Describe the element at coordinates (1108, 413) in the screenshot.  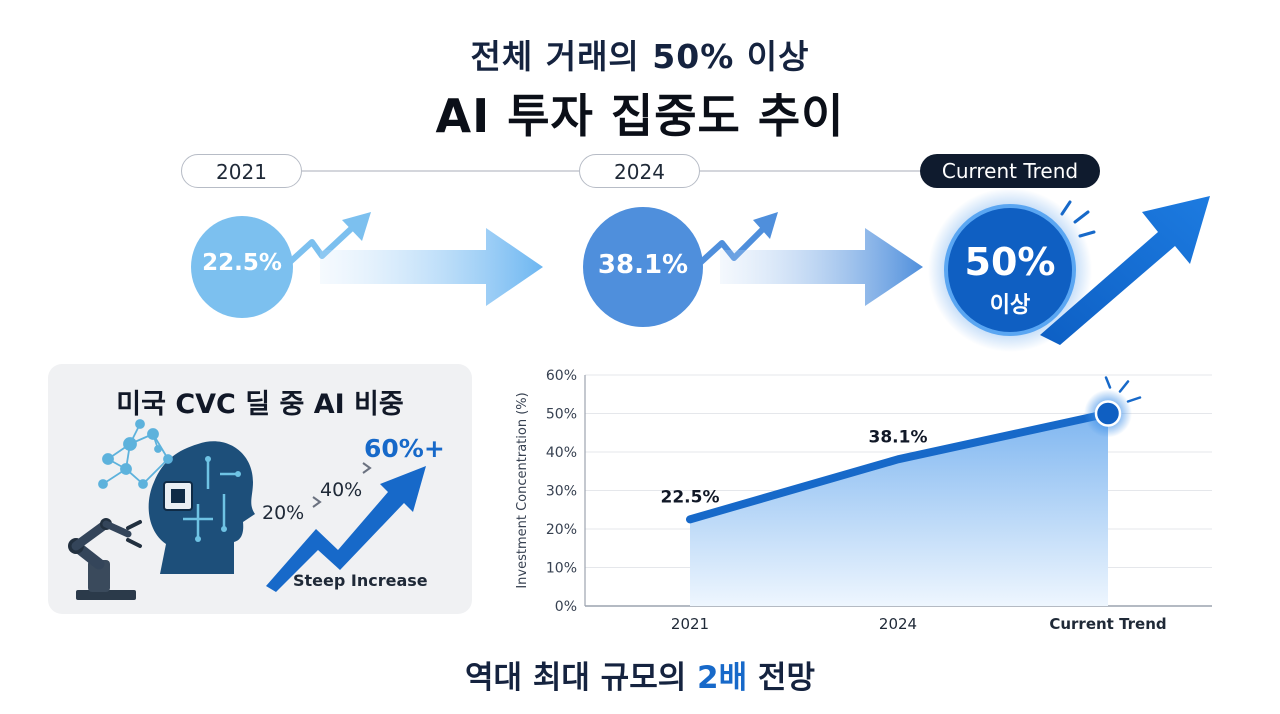
I see `endpoint-marker` at that location.